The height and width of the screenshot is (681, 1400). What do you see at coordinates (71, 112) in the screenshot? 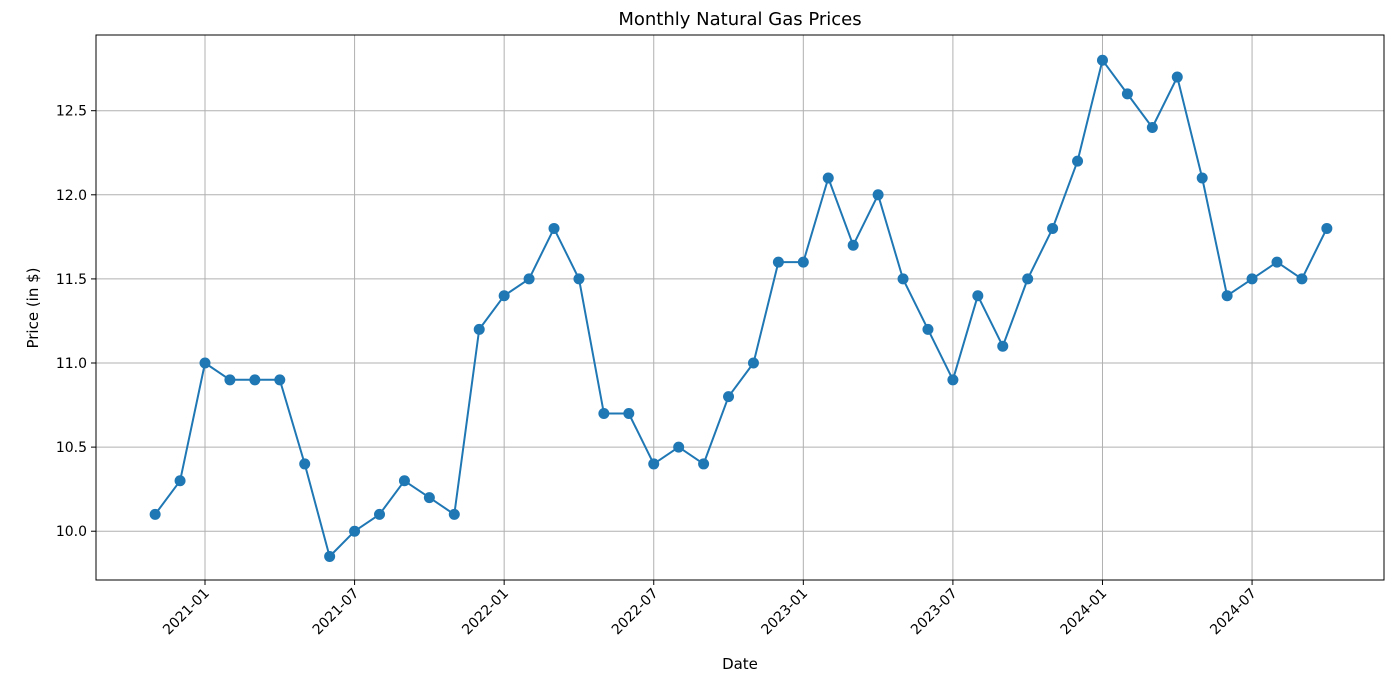
I see `y-tick-label: 12.5` at bounding box center [71, 112].